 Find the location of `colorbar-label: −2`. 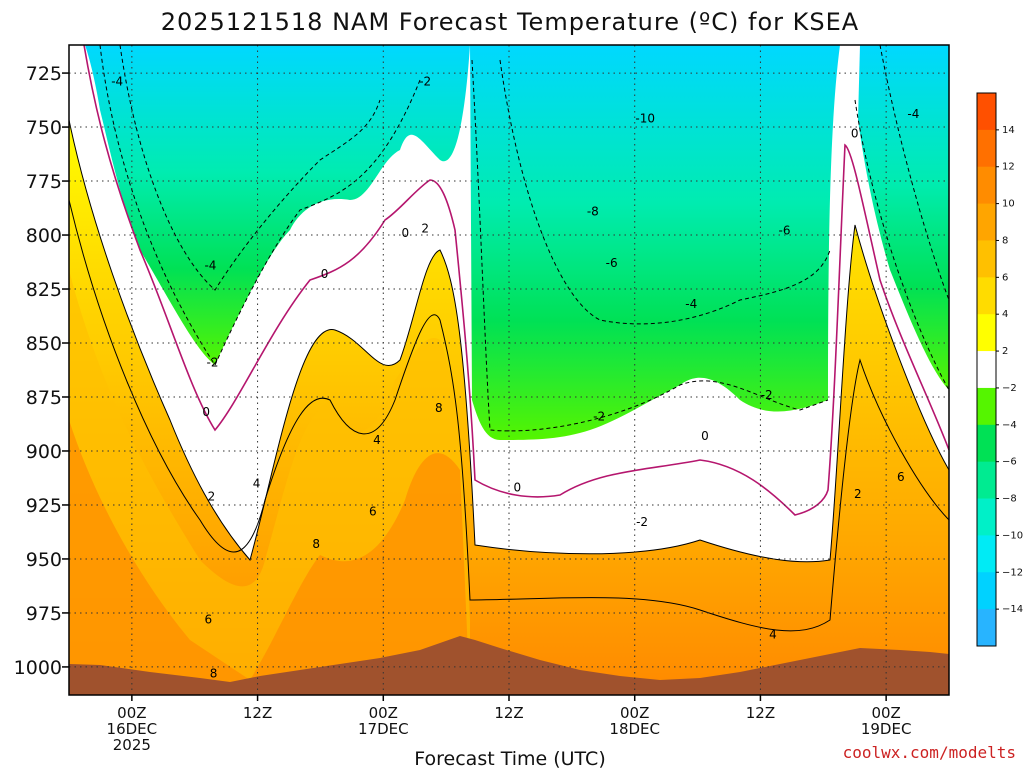

colorbar-label: −2 is located at coordinates (1009, 388).